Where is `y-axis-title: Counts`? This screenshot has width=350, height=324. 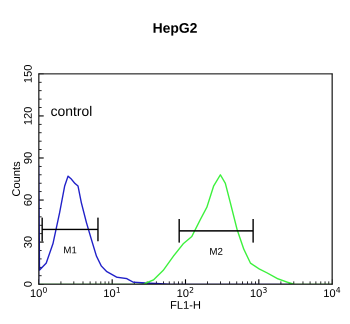
y-axis-title: Counts is located at coordinates (16, 179).